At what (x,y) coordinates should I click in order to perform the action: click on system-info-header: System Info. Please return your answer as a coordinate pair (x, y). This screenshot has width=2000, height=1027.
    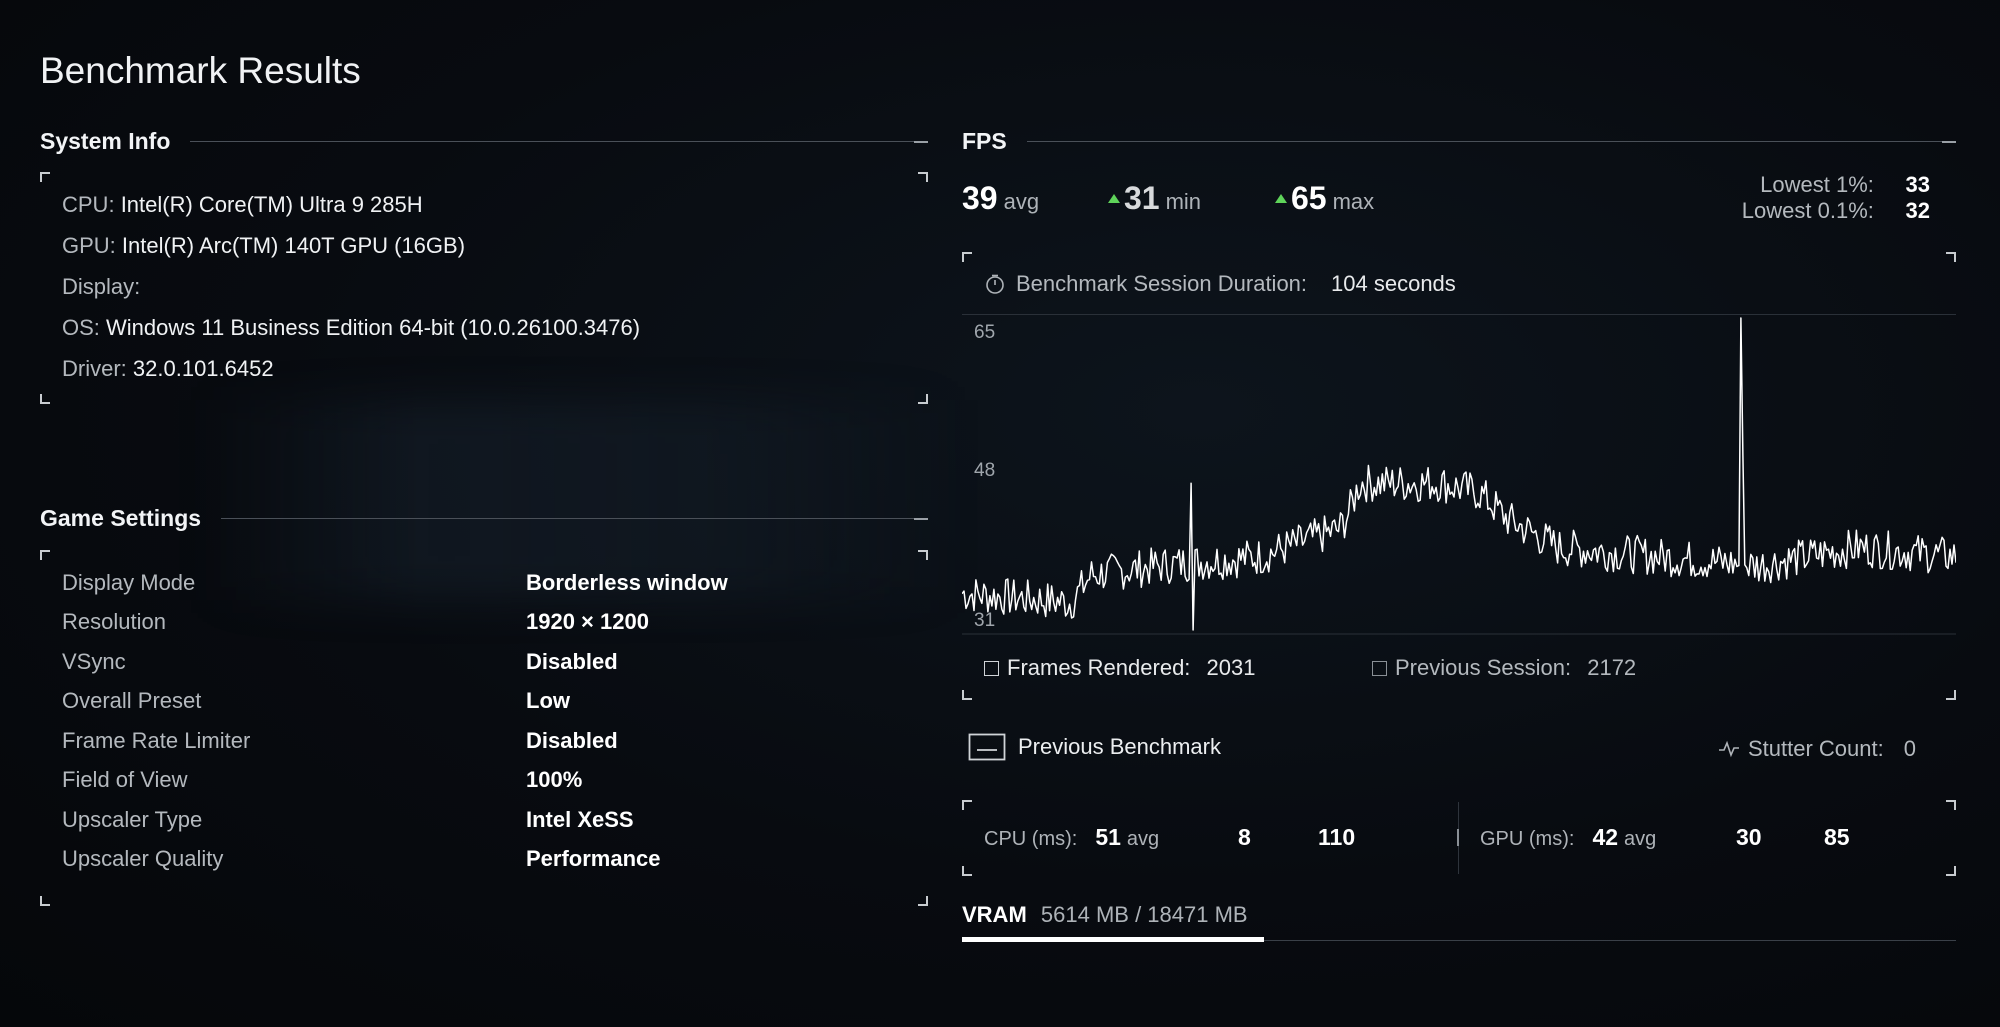
    Looking at the image, I should click on (484, 141).